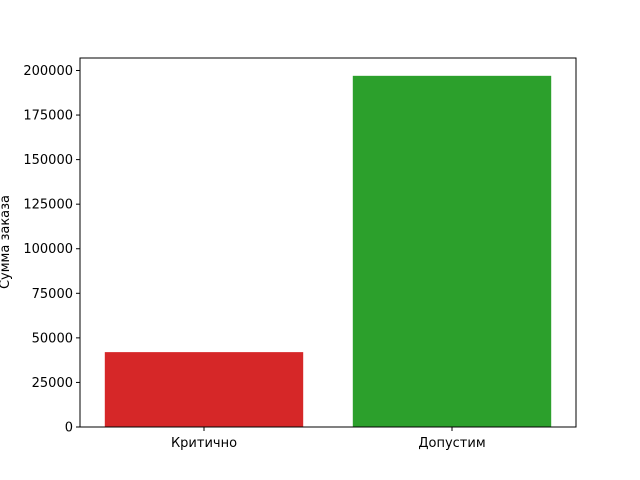 This screenshot has width=640, height=480. Describe the element at coordinates (48, 71) in the screenshot. I see `y-tick-label: 200000` at that location.